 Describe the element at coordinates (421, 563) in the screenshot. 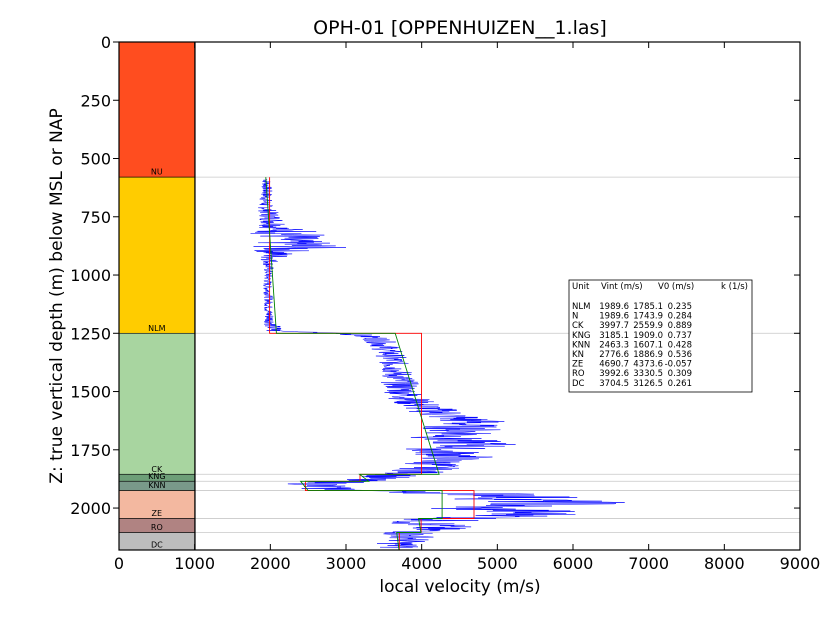

I see `x-tick-label: 4000` at that location.